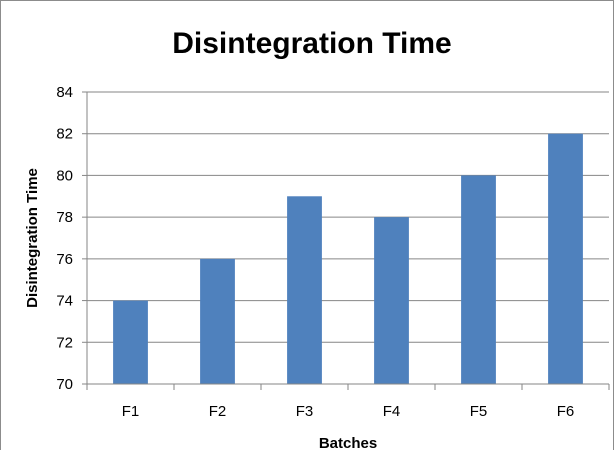  Describe the element at coordinates (479, 411) in the screenshot. I see `x-tick-label: F5` at that location.